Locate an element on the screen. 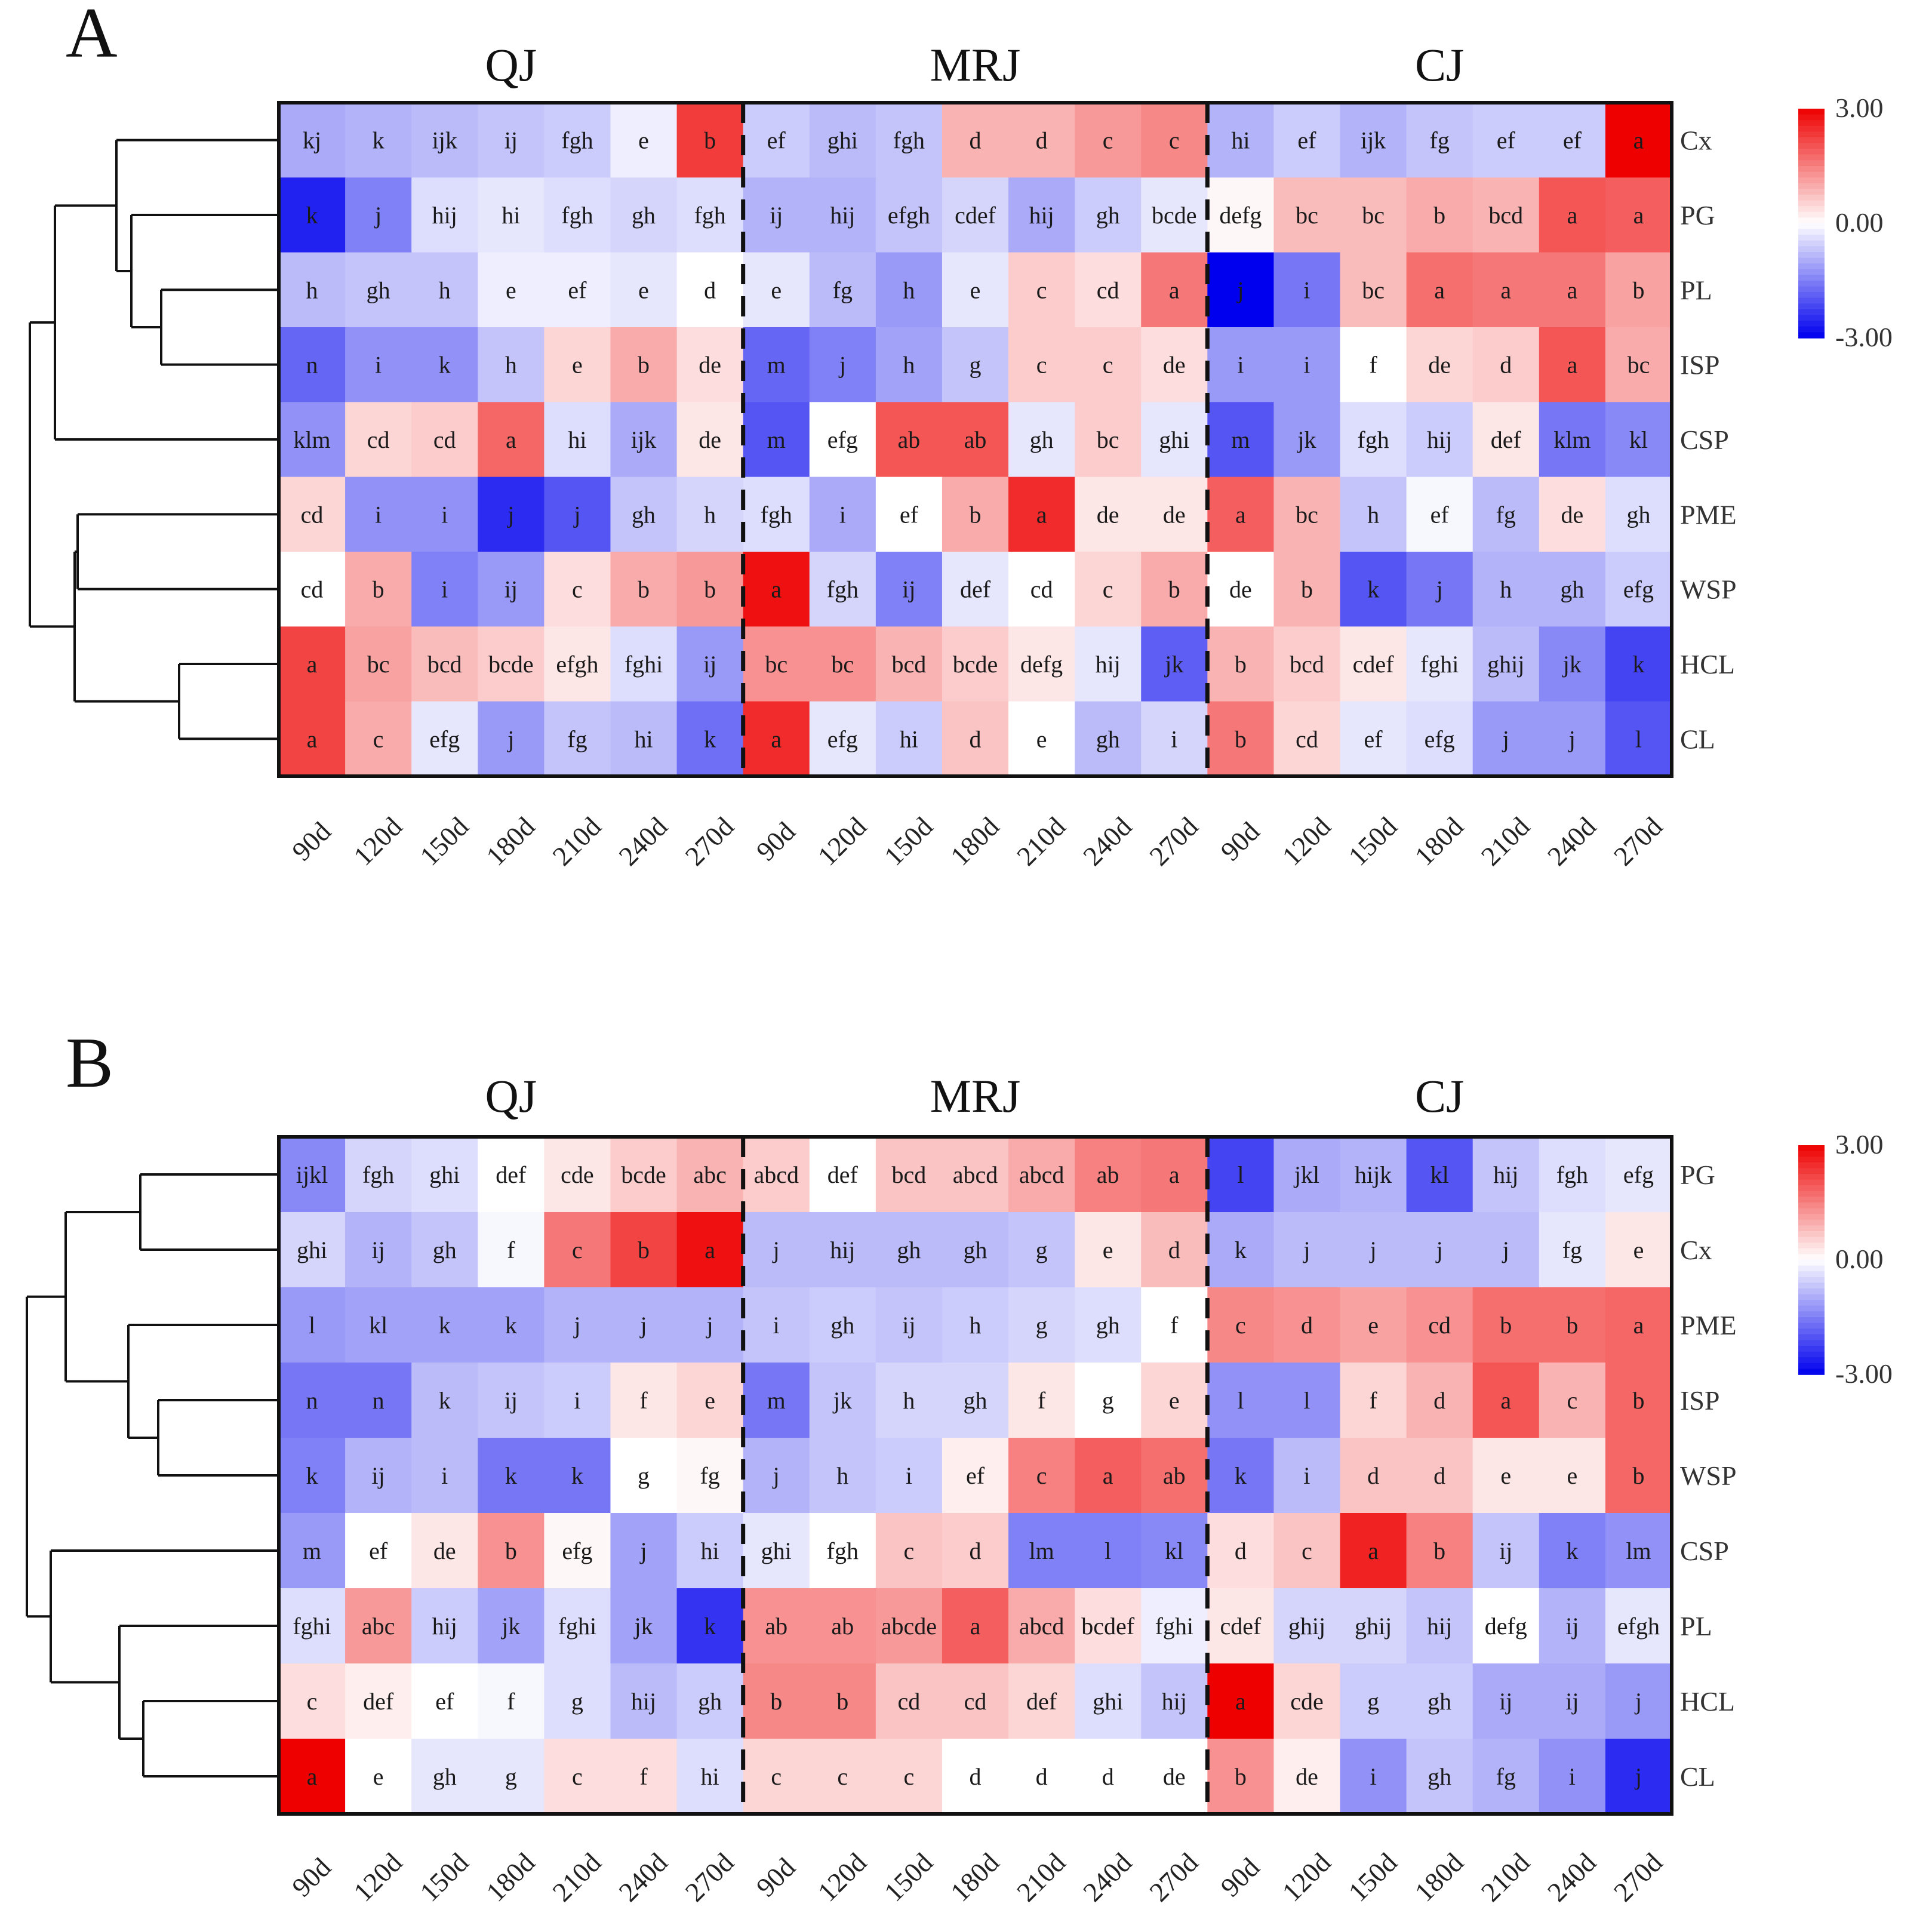 This screenshot has height=1919, width=1932. cell-letter: abc is located at coordinates (710, 1174).